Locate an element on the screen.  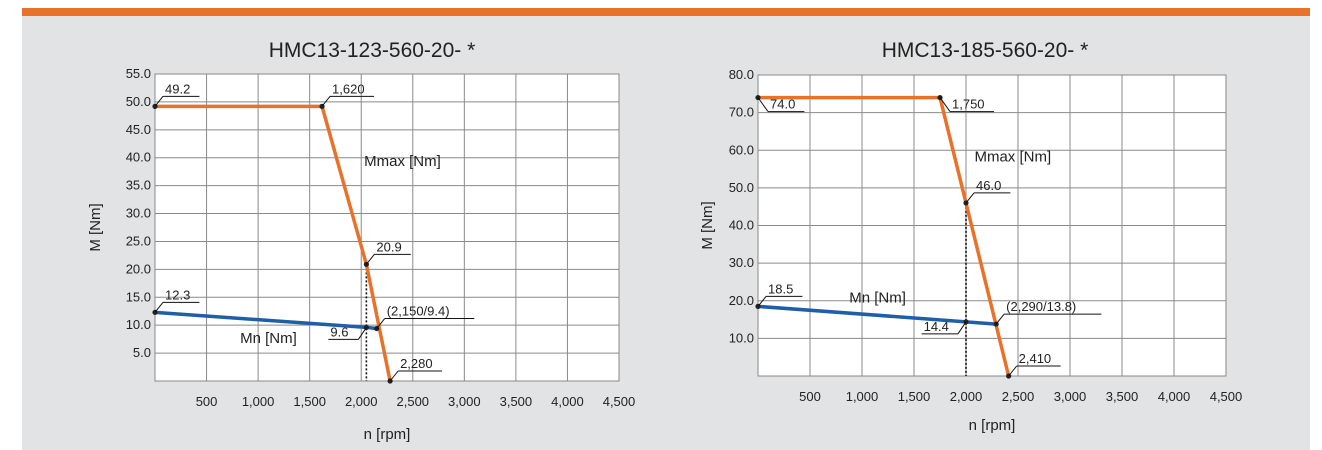
callout-label: 2,410 is located at coordinates (1035, 358).